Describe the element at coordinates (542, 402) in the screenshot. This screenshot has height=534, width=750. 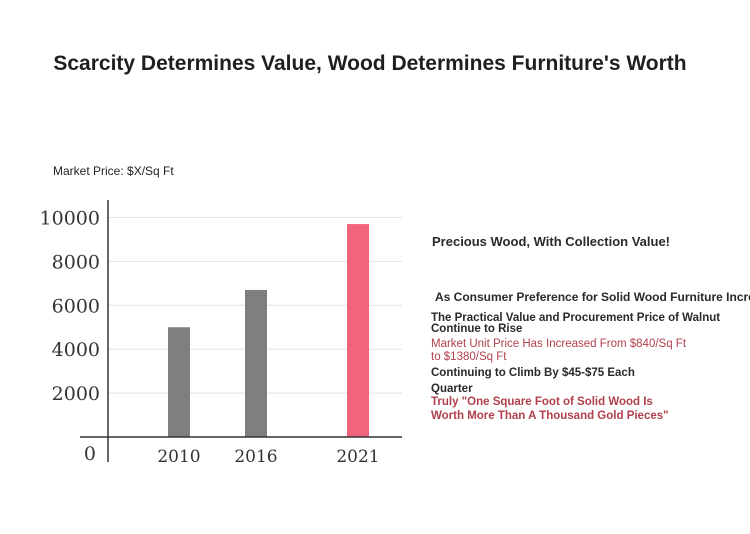
I see `panel-line-7: Truly "One Square Foot of Solid Wood Is` at that location.